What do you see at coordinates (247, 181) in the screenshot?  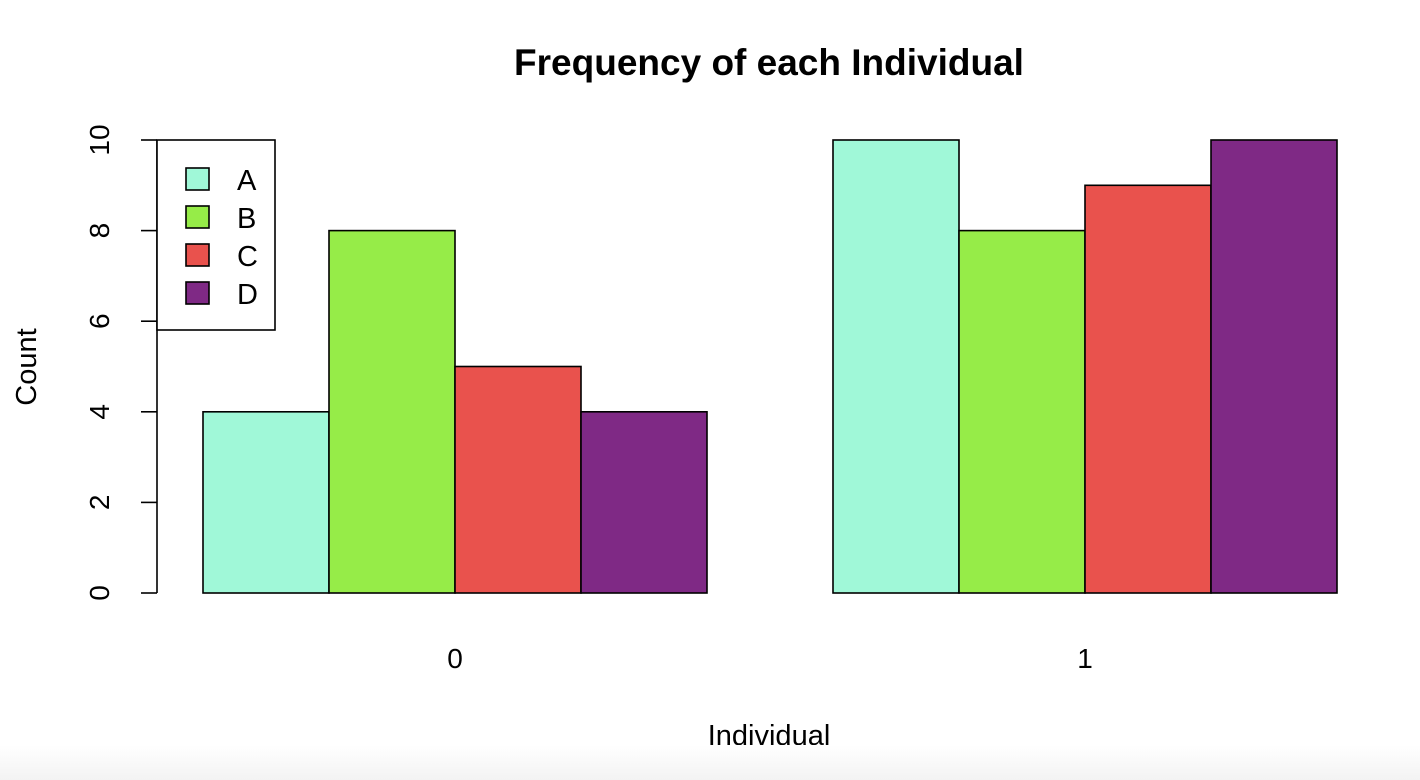 I see `legend-label-A: A` at bounding box center [247, 181].